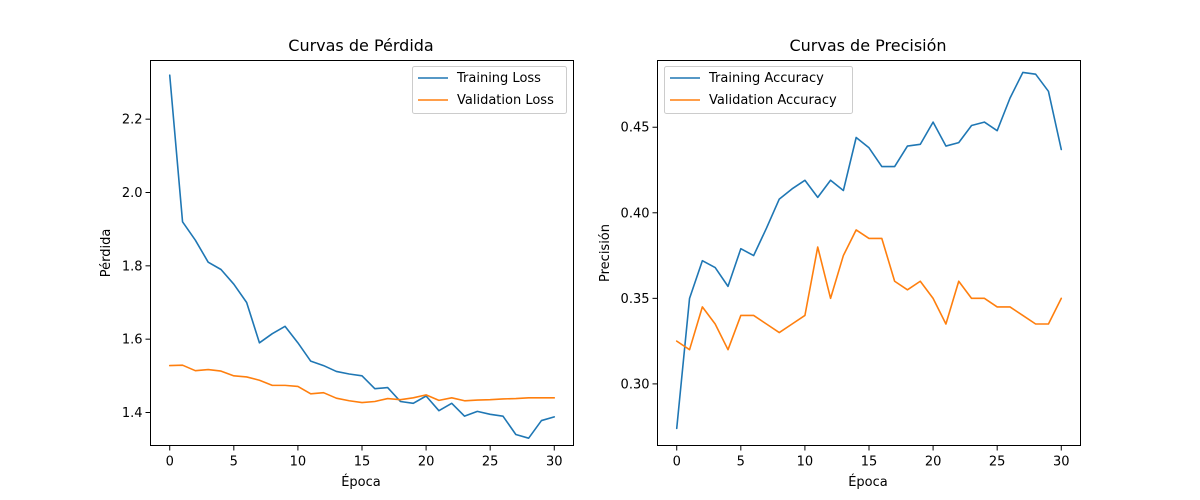 Image resolution: width=1200 pixels, height=500 pixels. Describe the element at coordinates (741, 462) in the screenshot. I see `accuracy-x-tick-label: 5` at that location.